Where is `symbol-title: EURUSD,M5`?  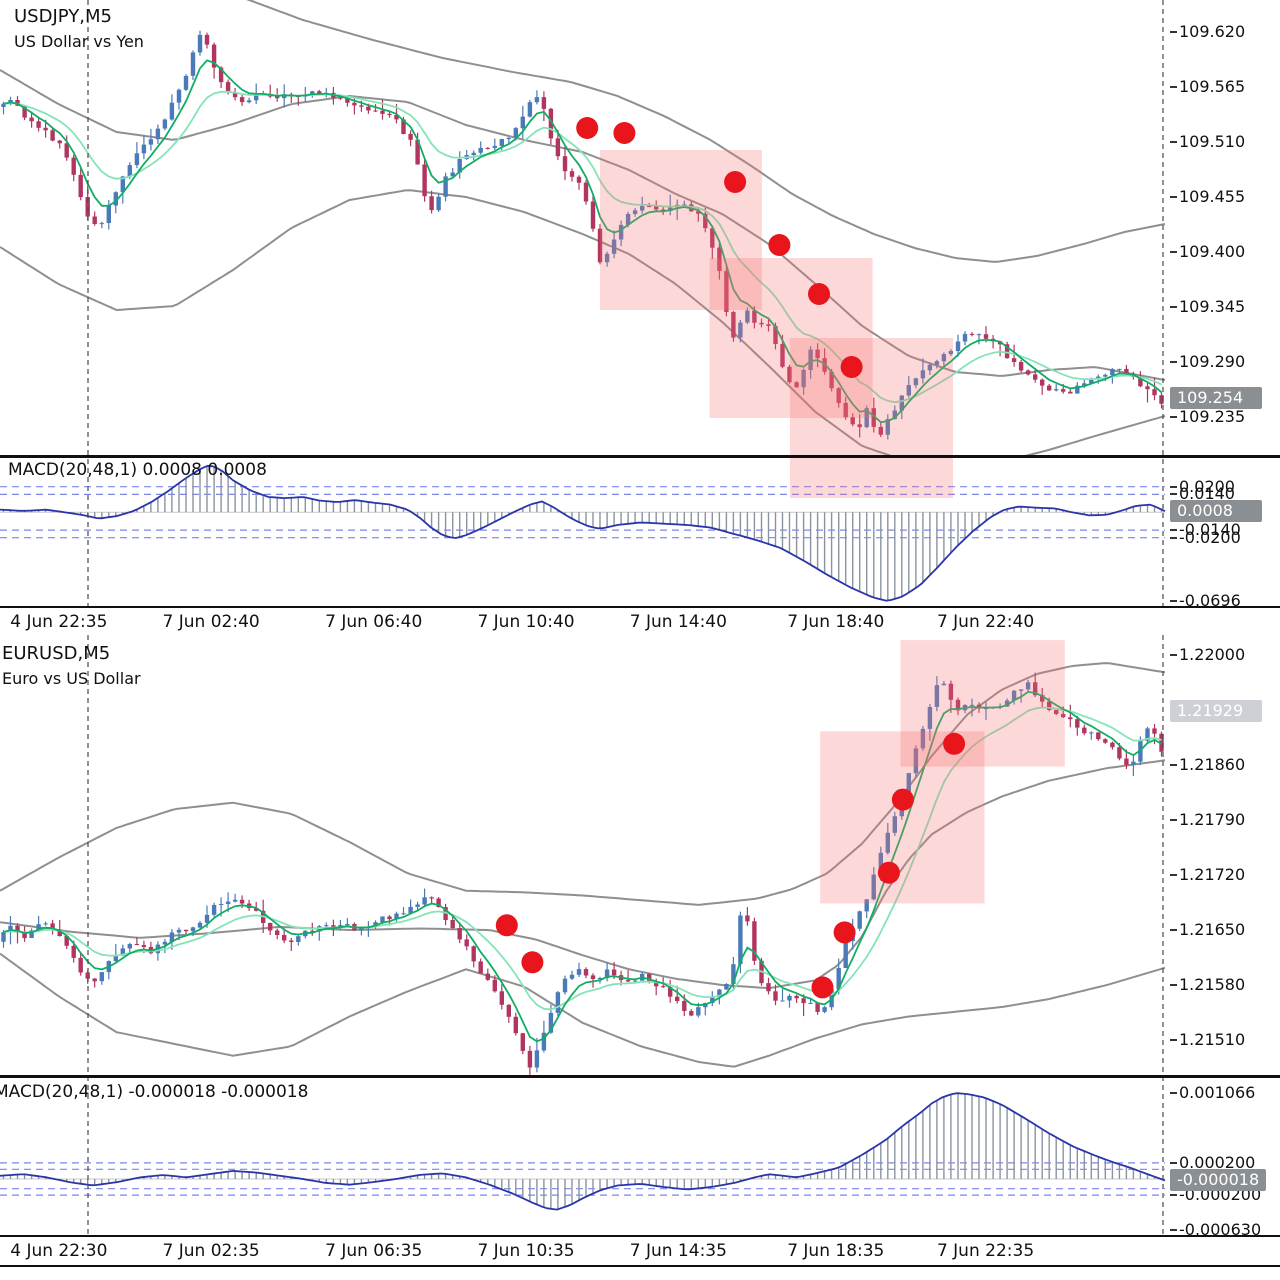 symbol-title: EURUSD,M5 is located at coordinates (56, 653).